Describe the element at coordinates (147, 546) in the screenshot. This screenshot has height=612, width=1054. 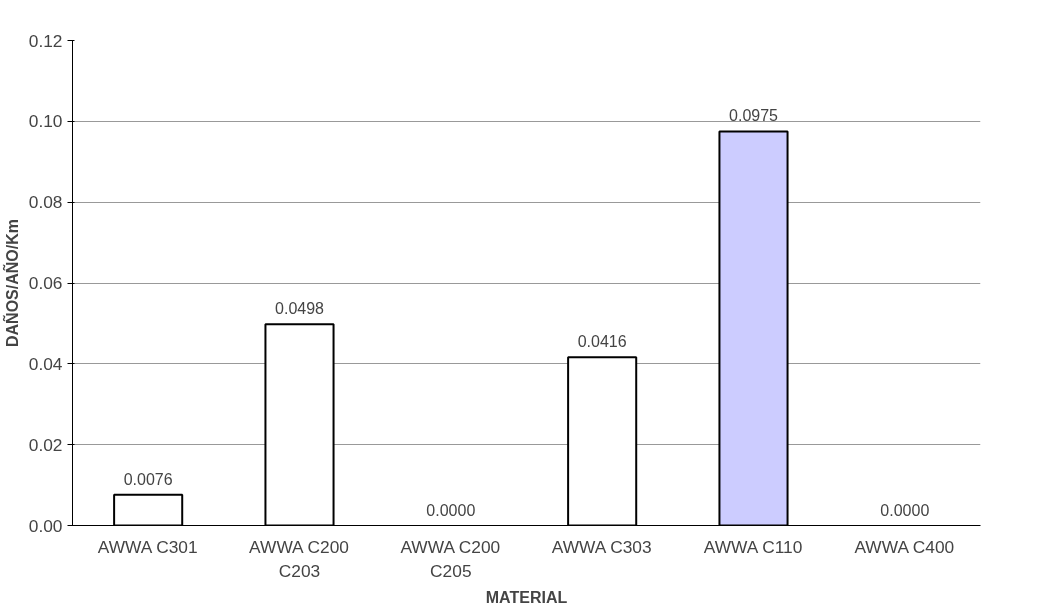
I see `x-tick-label: AWWA C301` at that location.